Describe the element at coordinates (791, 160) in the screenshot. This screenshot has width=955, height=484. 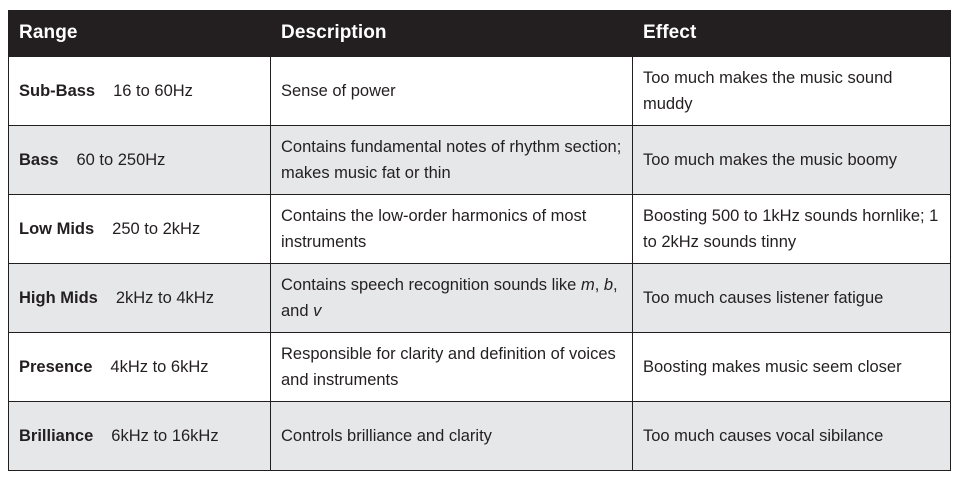
I see `effect-cell: Too much makes the music boomy` at that location.